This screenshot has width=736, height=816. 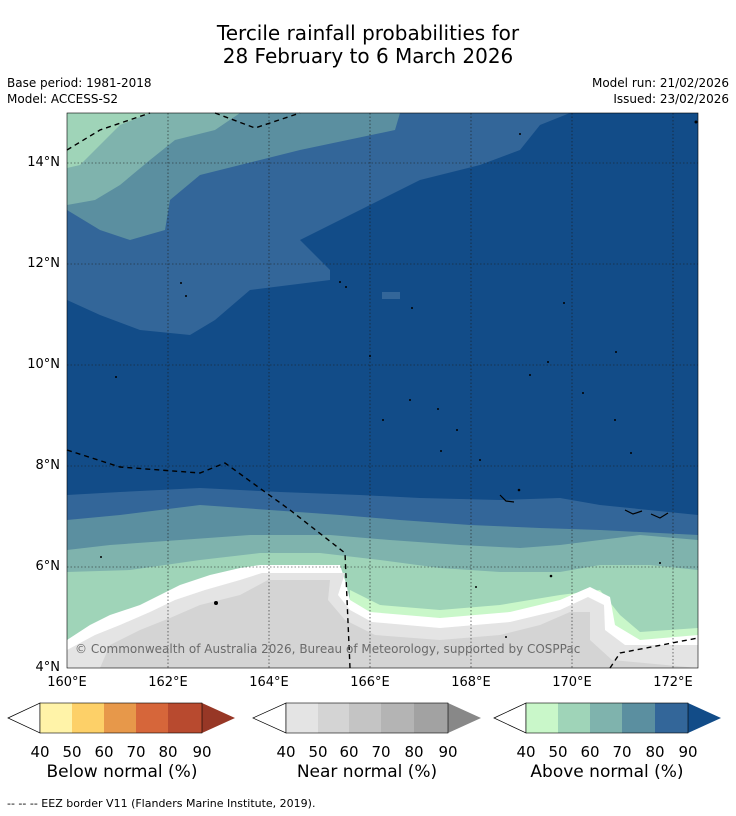 I want to click on lon-tick-166: 166°E, so click(x=370, y=682).